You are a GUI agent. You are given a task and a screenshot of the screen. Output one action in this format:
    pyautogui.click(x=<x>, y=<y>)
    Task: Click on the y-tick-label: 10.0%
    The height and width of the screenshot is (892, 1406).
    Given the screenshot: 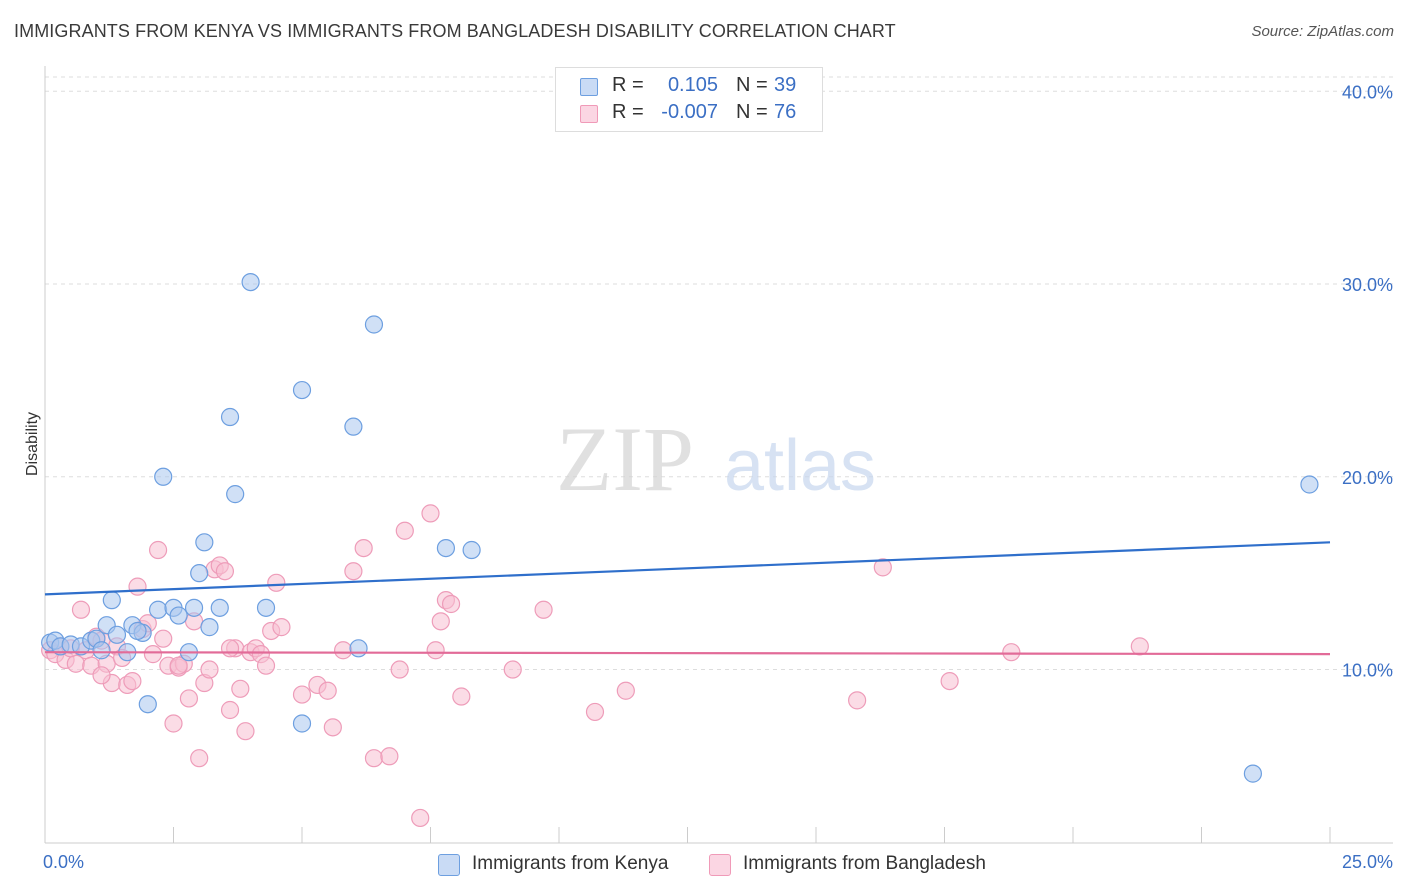 What is the action you would take?
    pyautogui.click(x=1367, y=671)
    